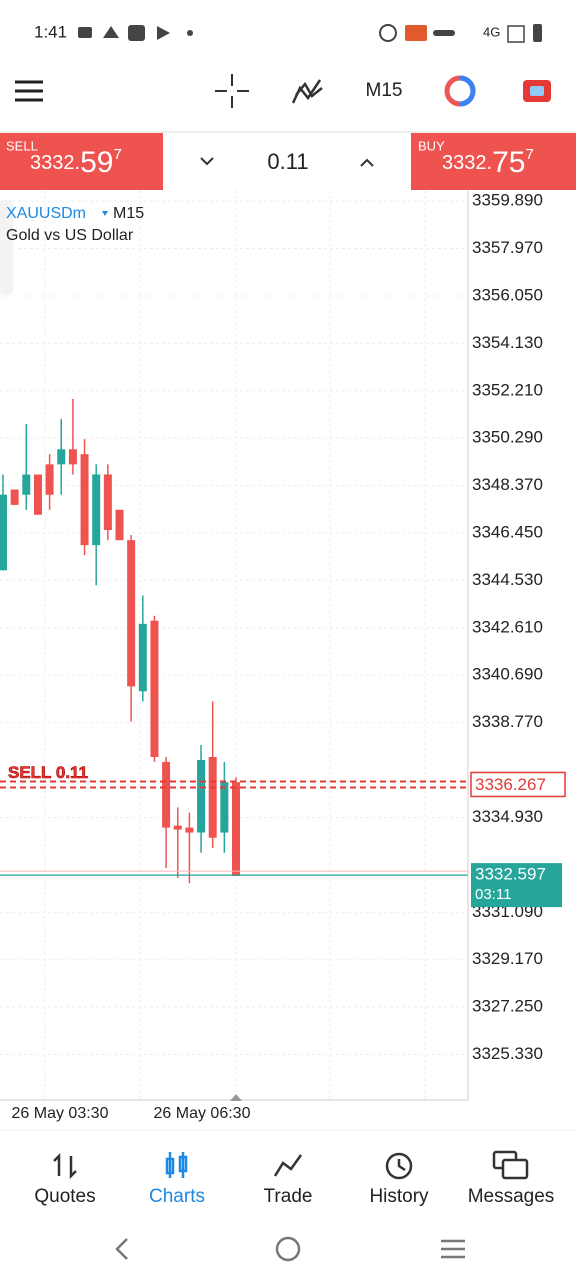 Image resolution: width=576 pixels, height=1280 pixels. What do you see at coordinates (507, 626) in the screenshot?
I see `y-tick-label: 3342.610` at bounding box center [507, 626].